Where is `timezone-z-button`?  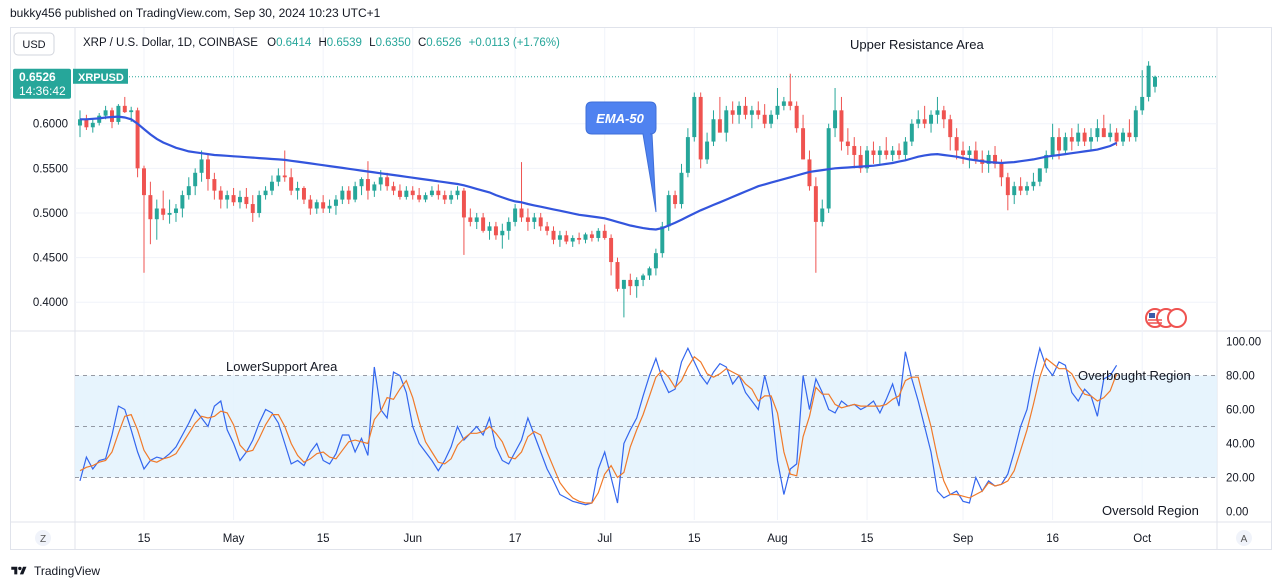 timezone-z-button is located at coordinates (43, 538).